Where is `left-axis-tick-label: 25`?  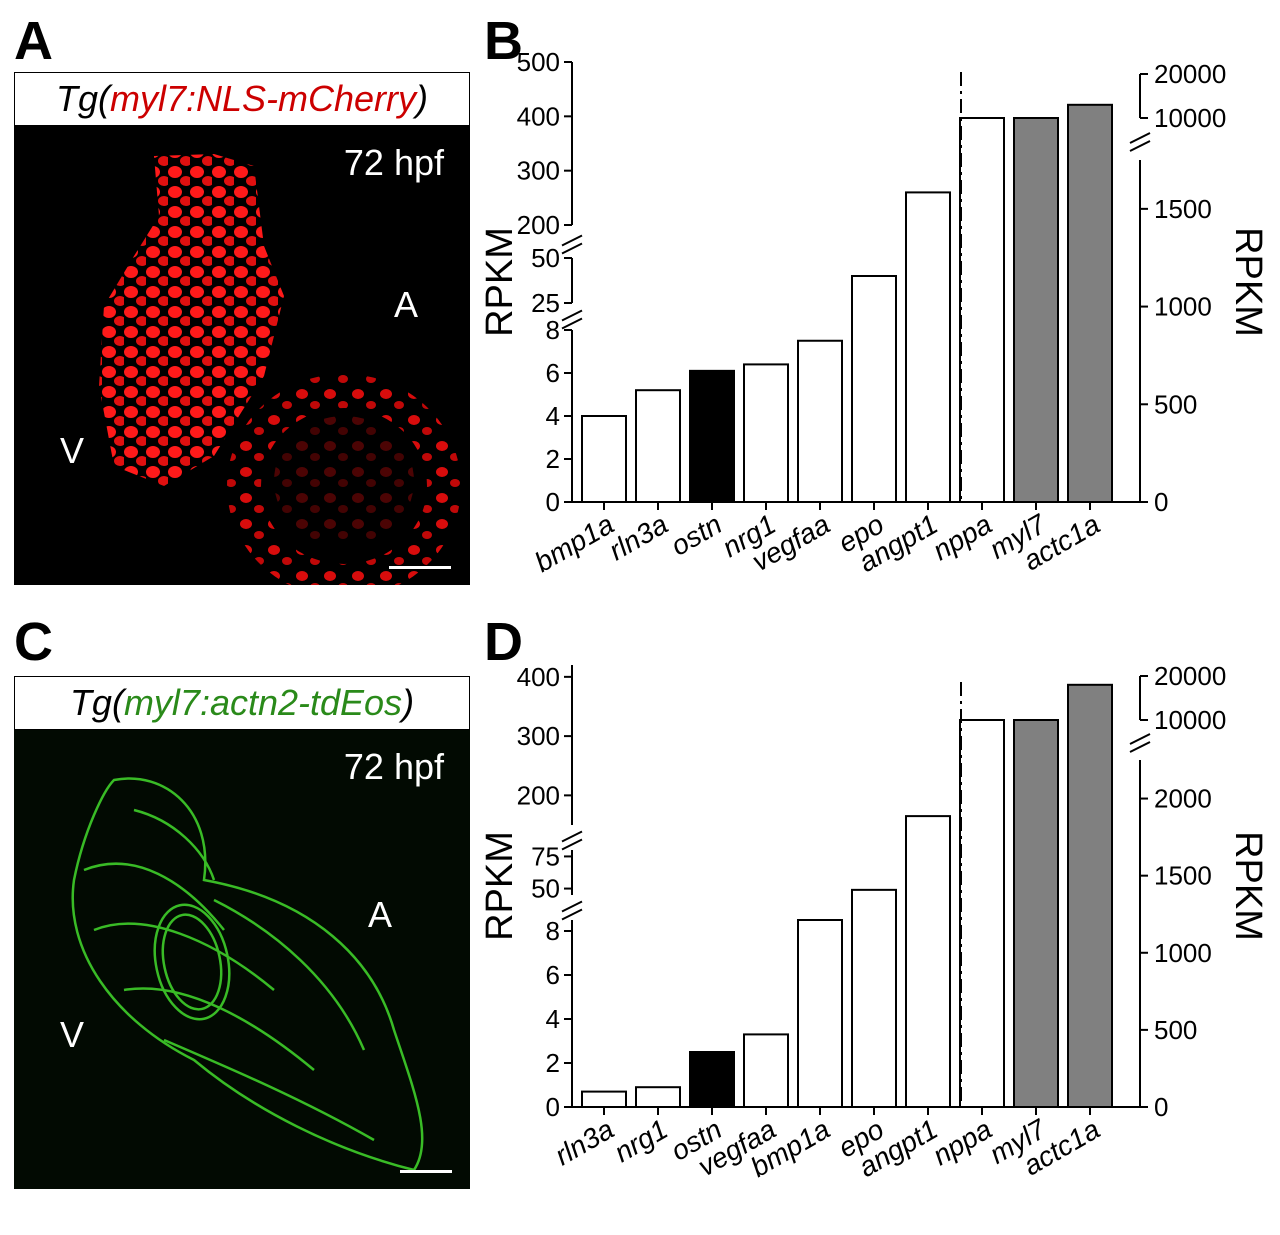
left-axis-tick-label: 25 is located at coordinates (545, 303).